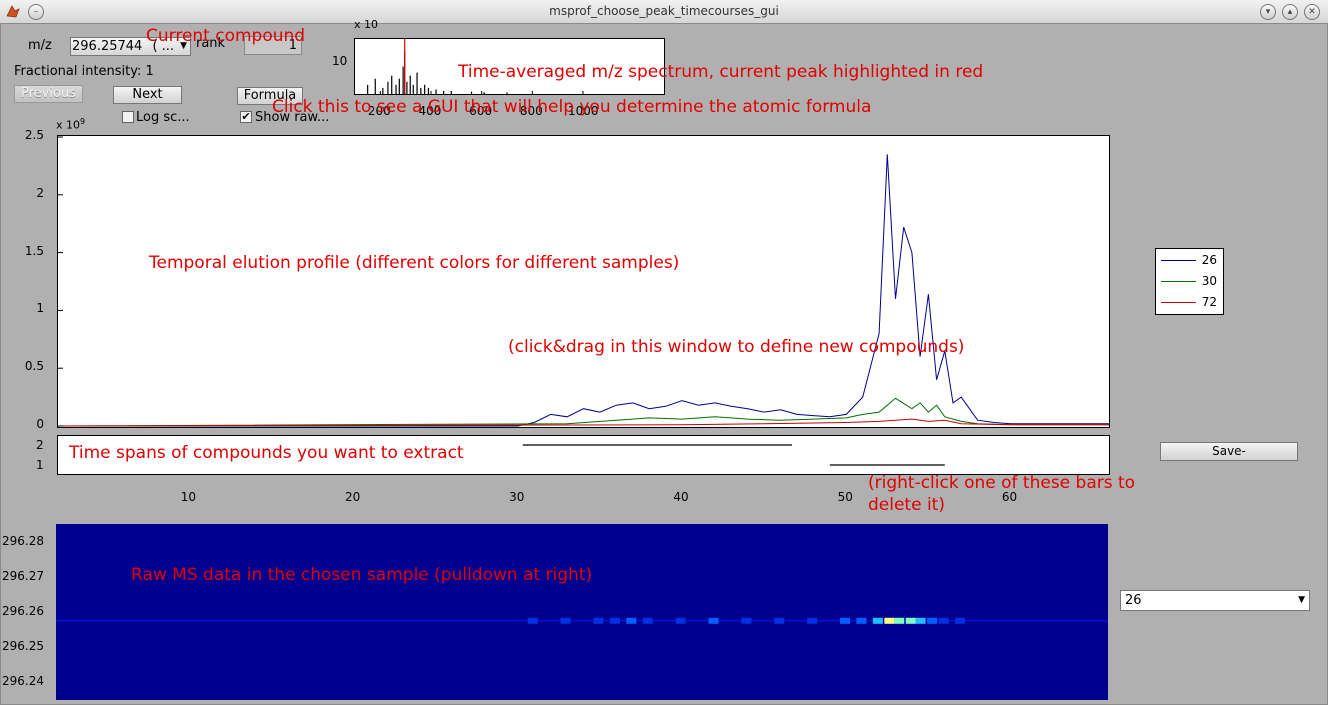  What do you see at coordinates (188, 497) in the screenshot?
I see `time-xtick: 10` at bounding box center [188, 497].